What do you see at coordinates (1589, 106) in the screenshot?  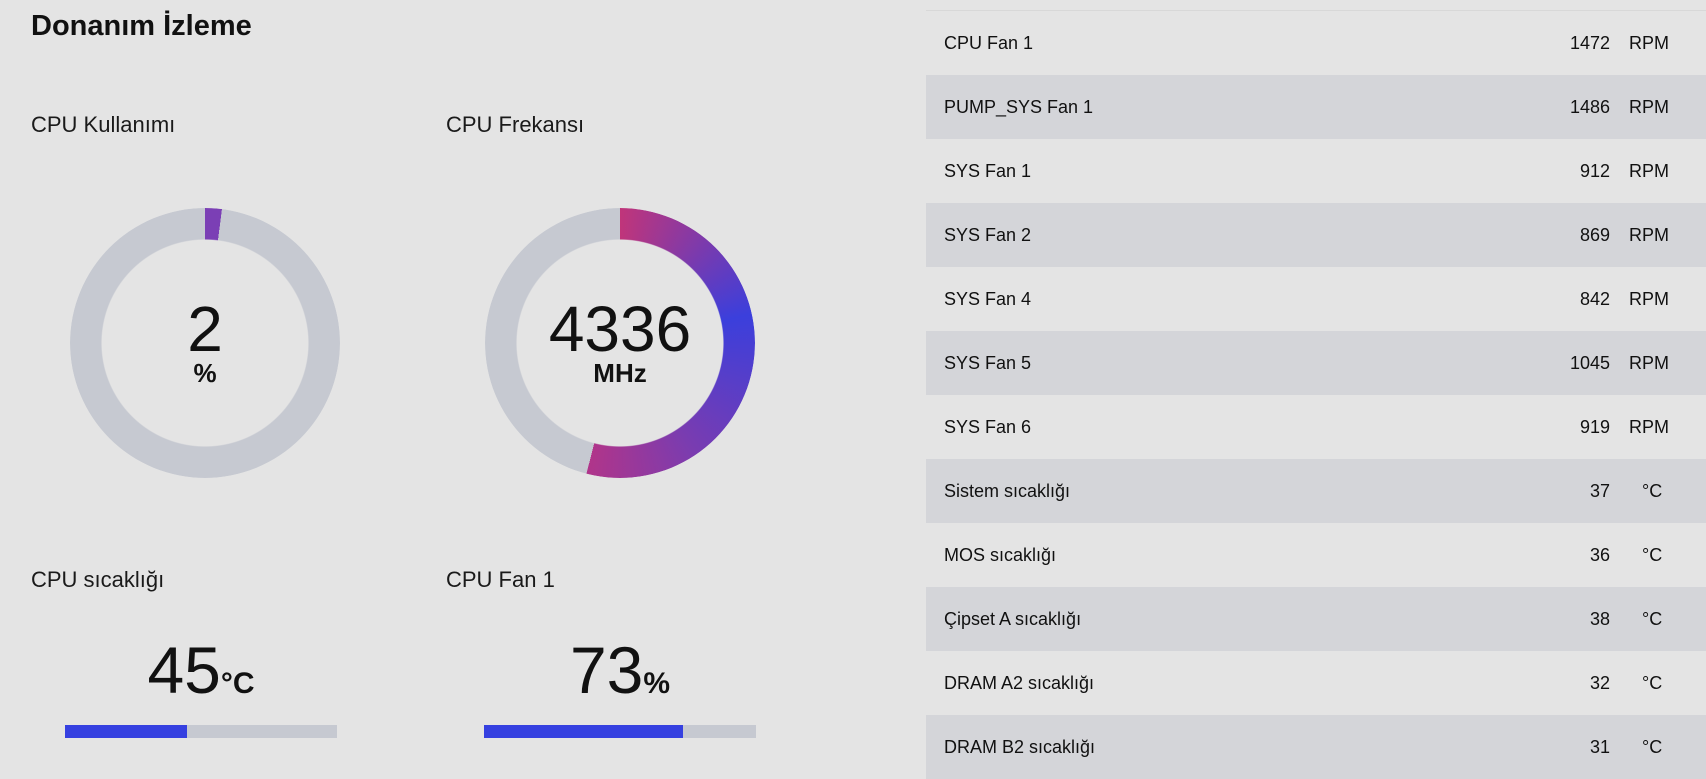 I see `sensor-value: 1486` at bounding box center [1589, 106].